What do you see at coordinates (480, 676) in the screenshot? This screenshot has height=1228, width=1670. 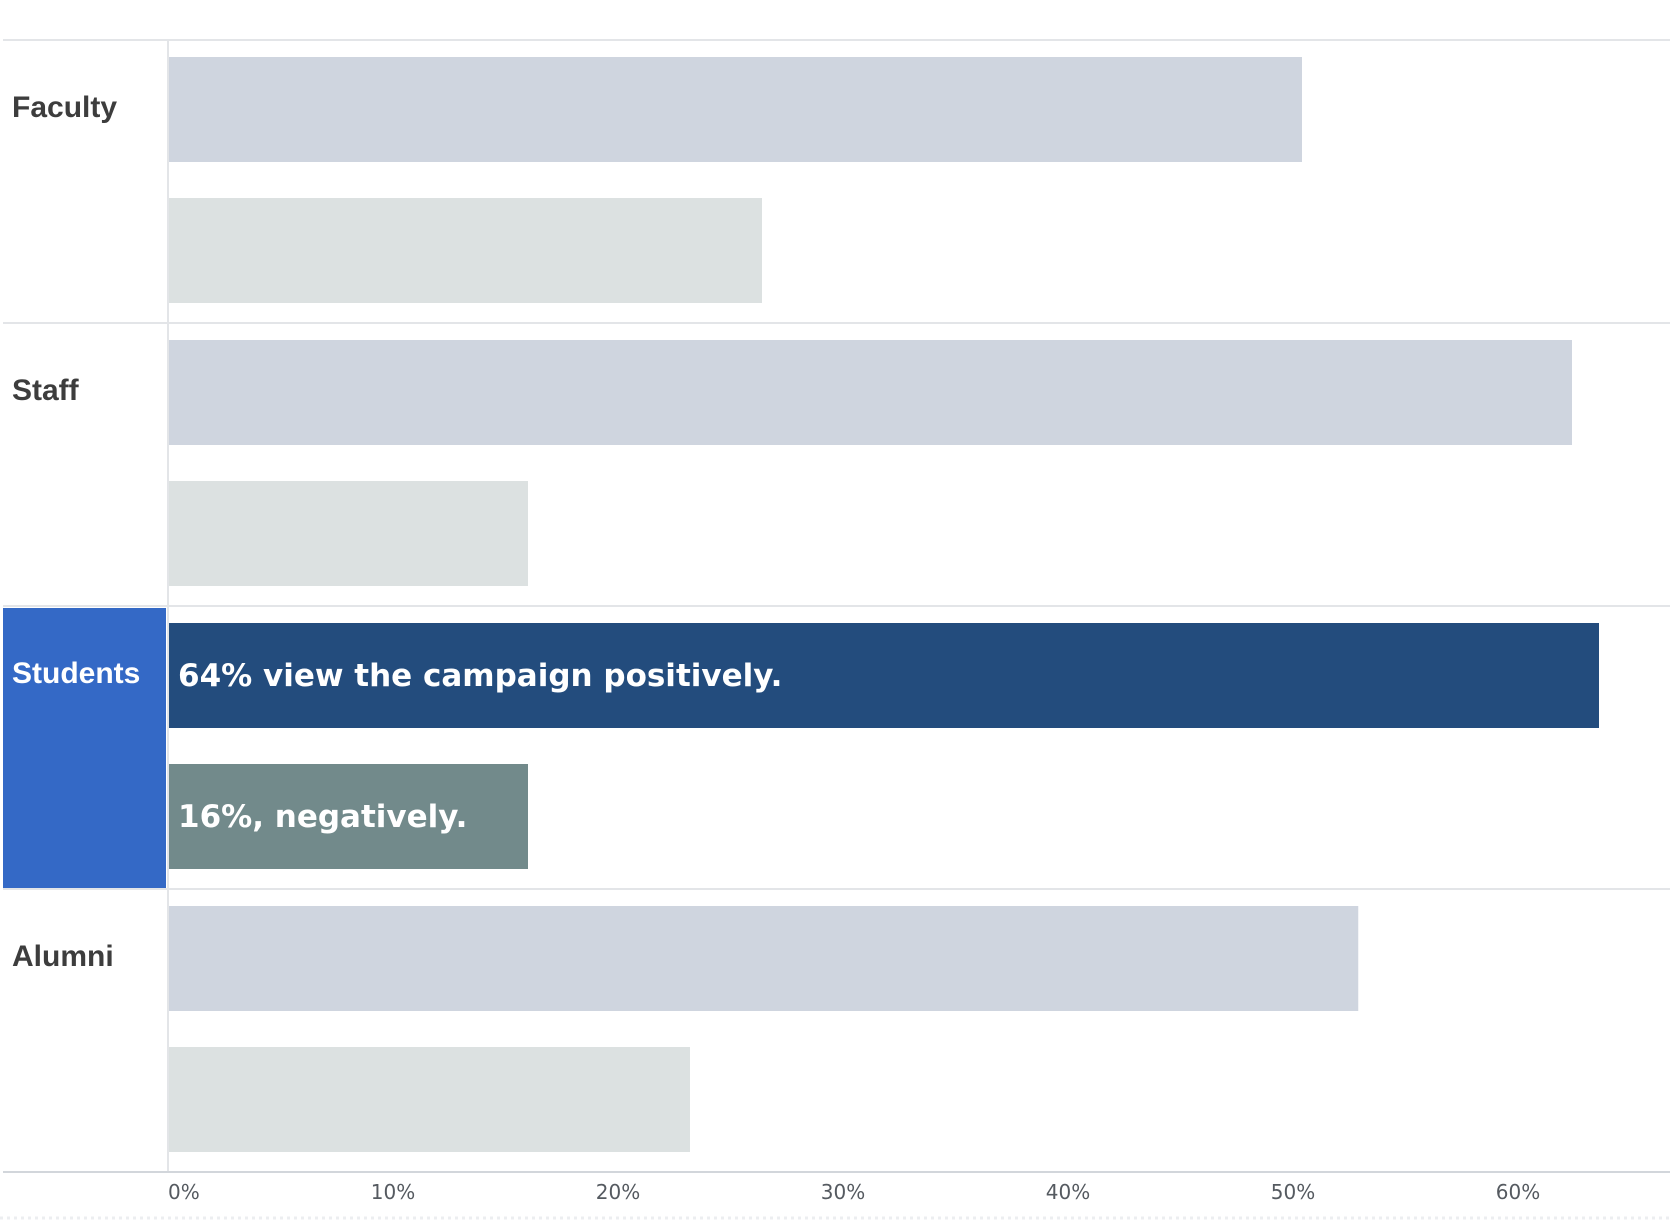 I see `data-label-students-positive: 64% view the campaign positively.` at bounding box center [480, 676].